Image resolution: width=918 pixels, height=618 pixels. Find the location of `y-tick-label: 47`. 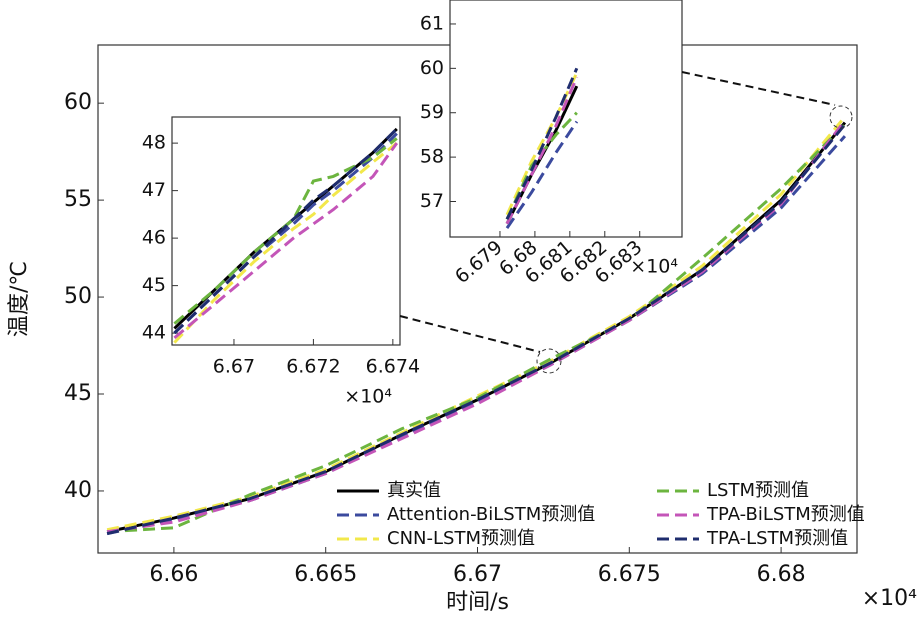

y-tick-label: 47 is located at coordinates (154, 190).